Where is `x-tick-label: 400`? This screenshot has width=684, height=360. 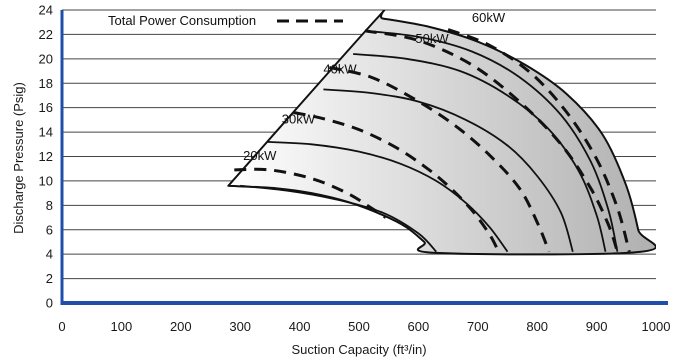 x-tick-label: 400 is located at coordinates (300, 326).